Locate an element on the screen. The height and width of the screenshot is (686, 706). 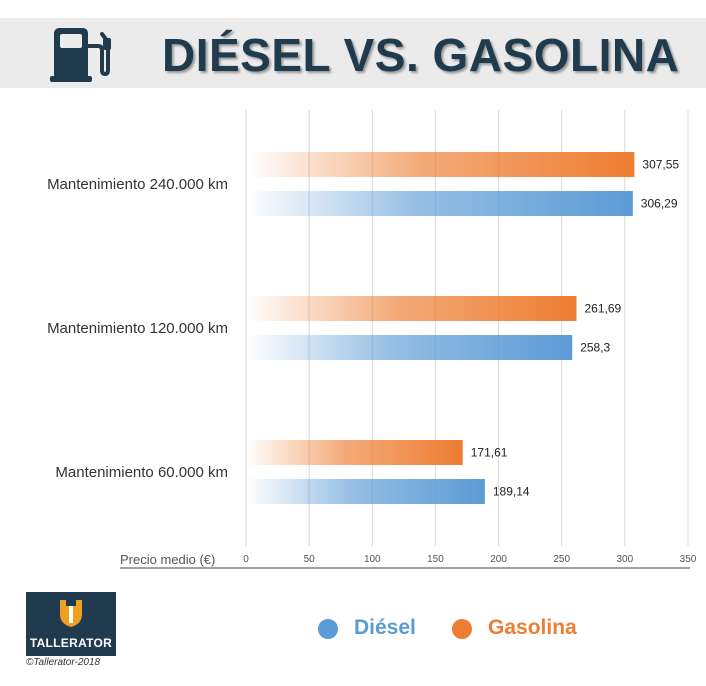
category-label: Mantenimiento 60.000 km is located at coordinates (141, 472).